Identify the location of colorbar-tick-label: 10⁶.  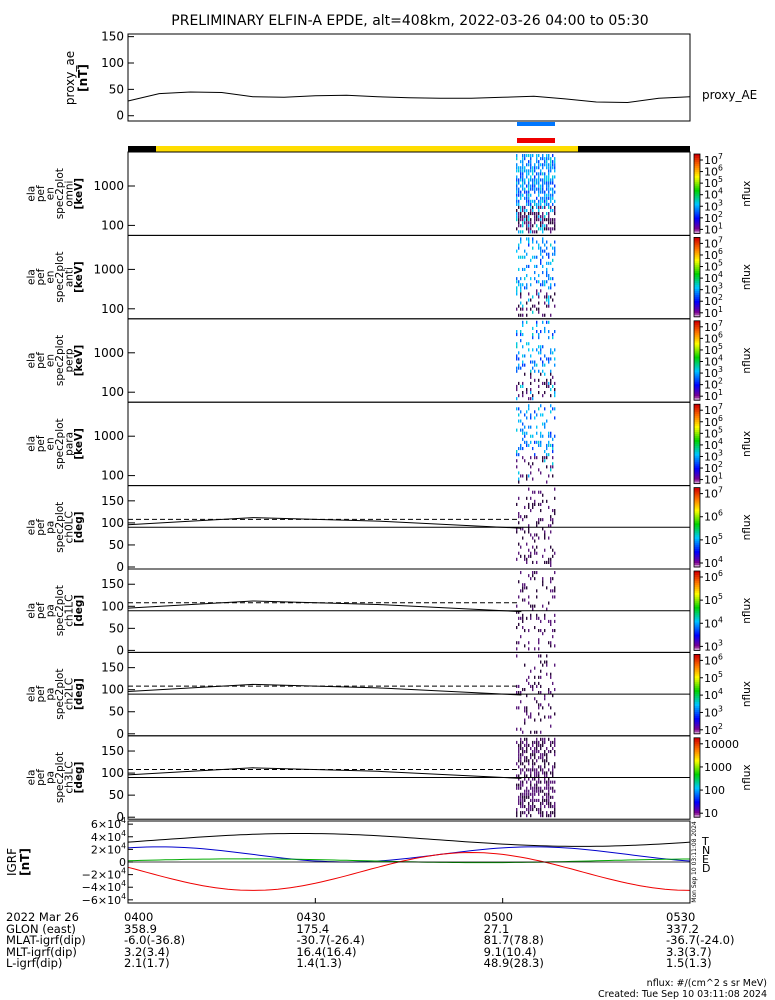
(713, 516).